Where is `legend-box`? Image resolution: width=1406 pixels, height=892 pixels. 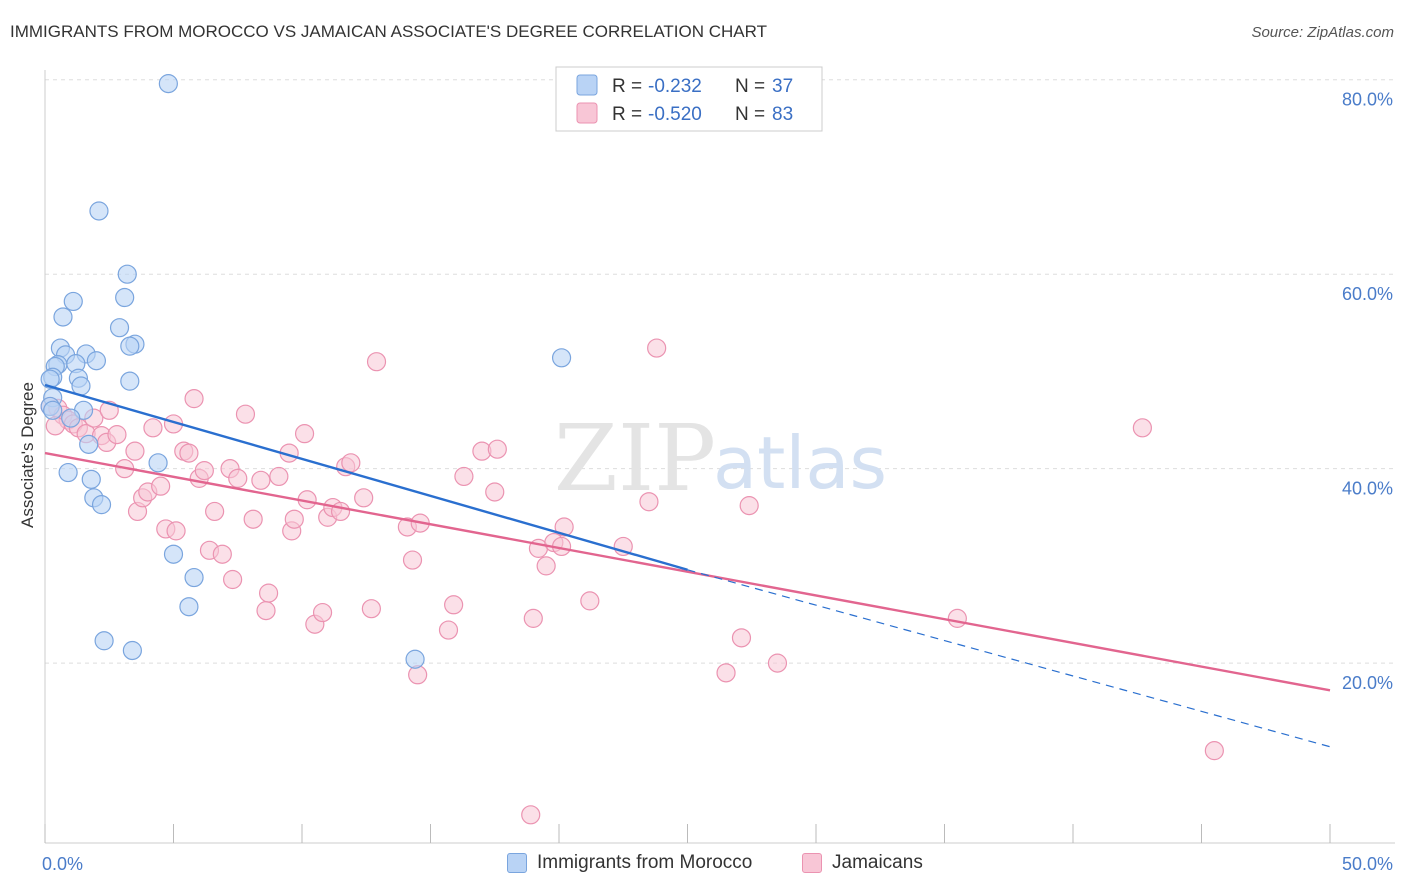
legend-box is located at coordinates (689, 99).